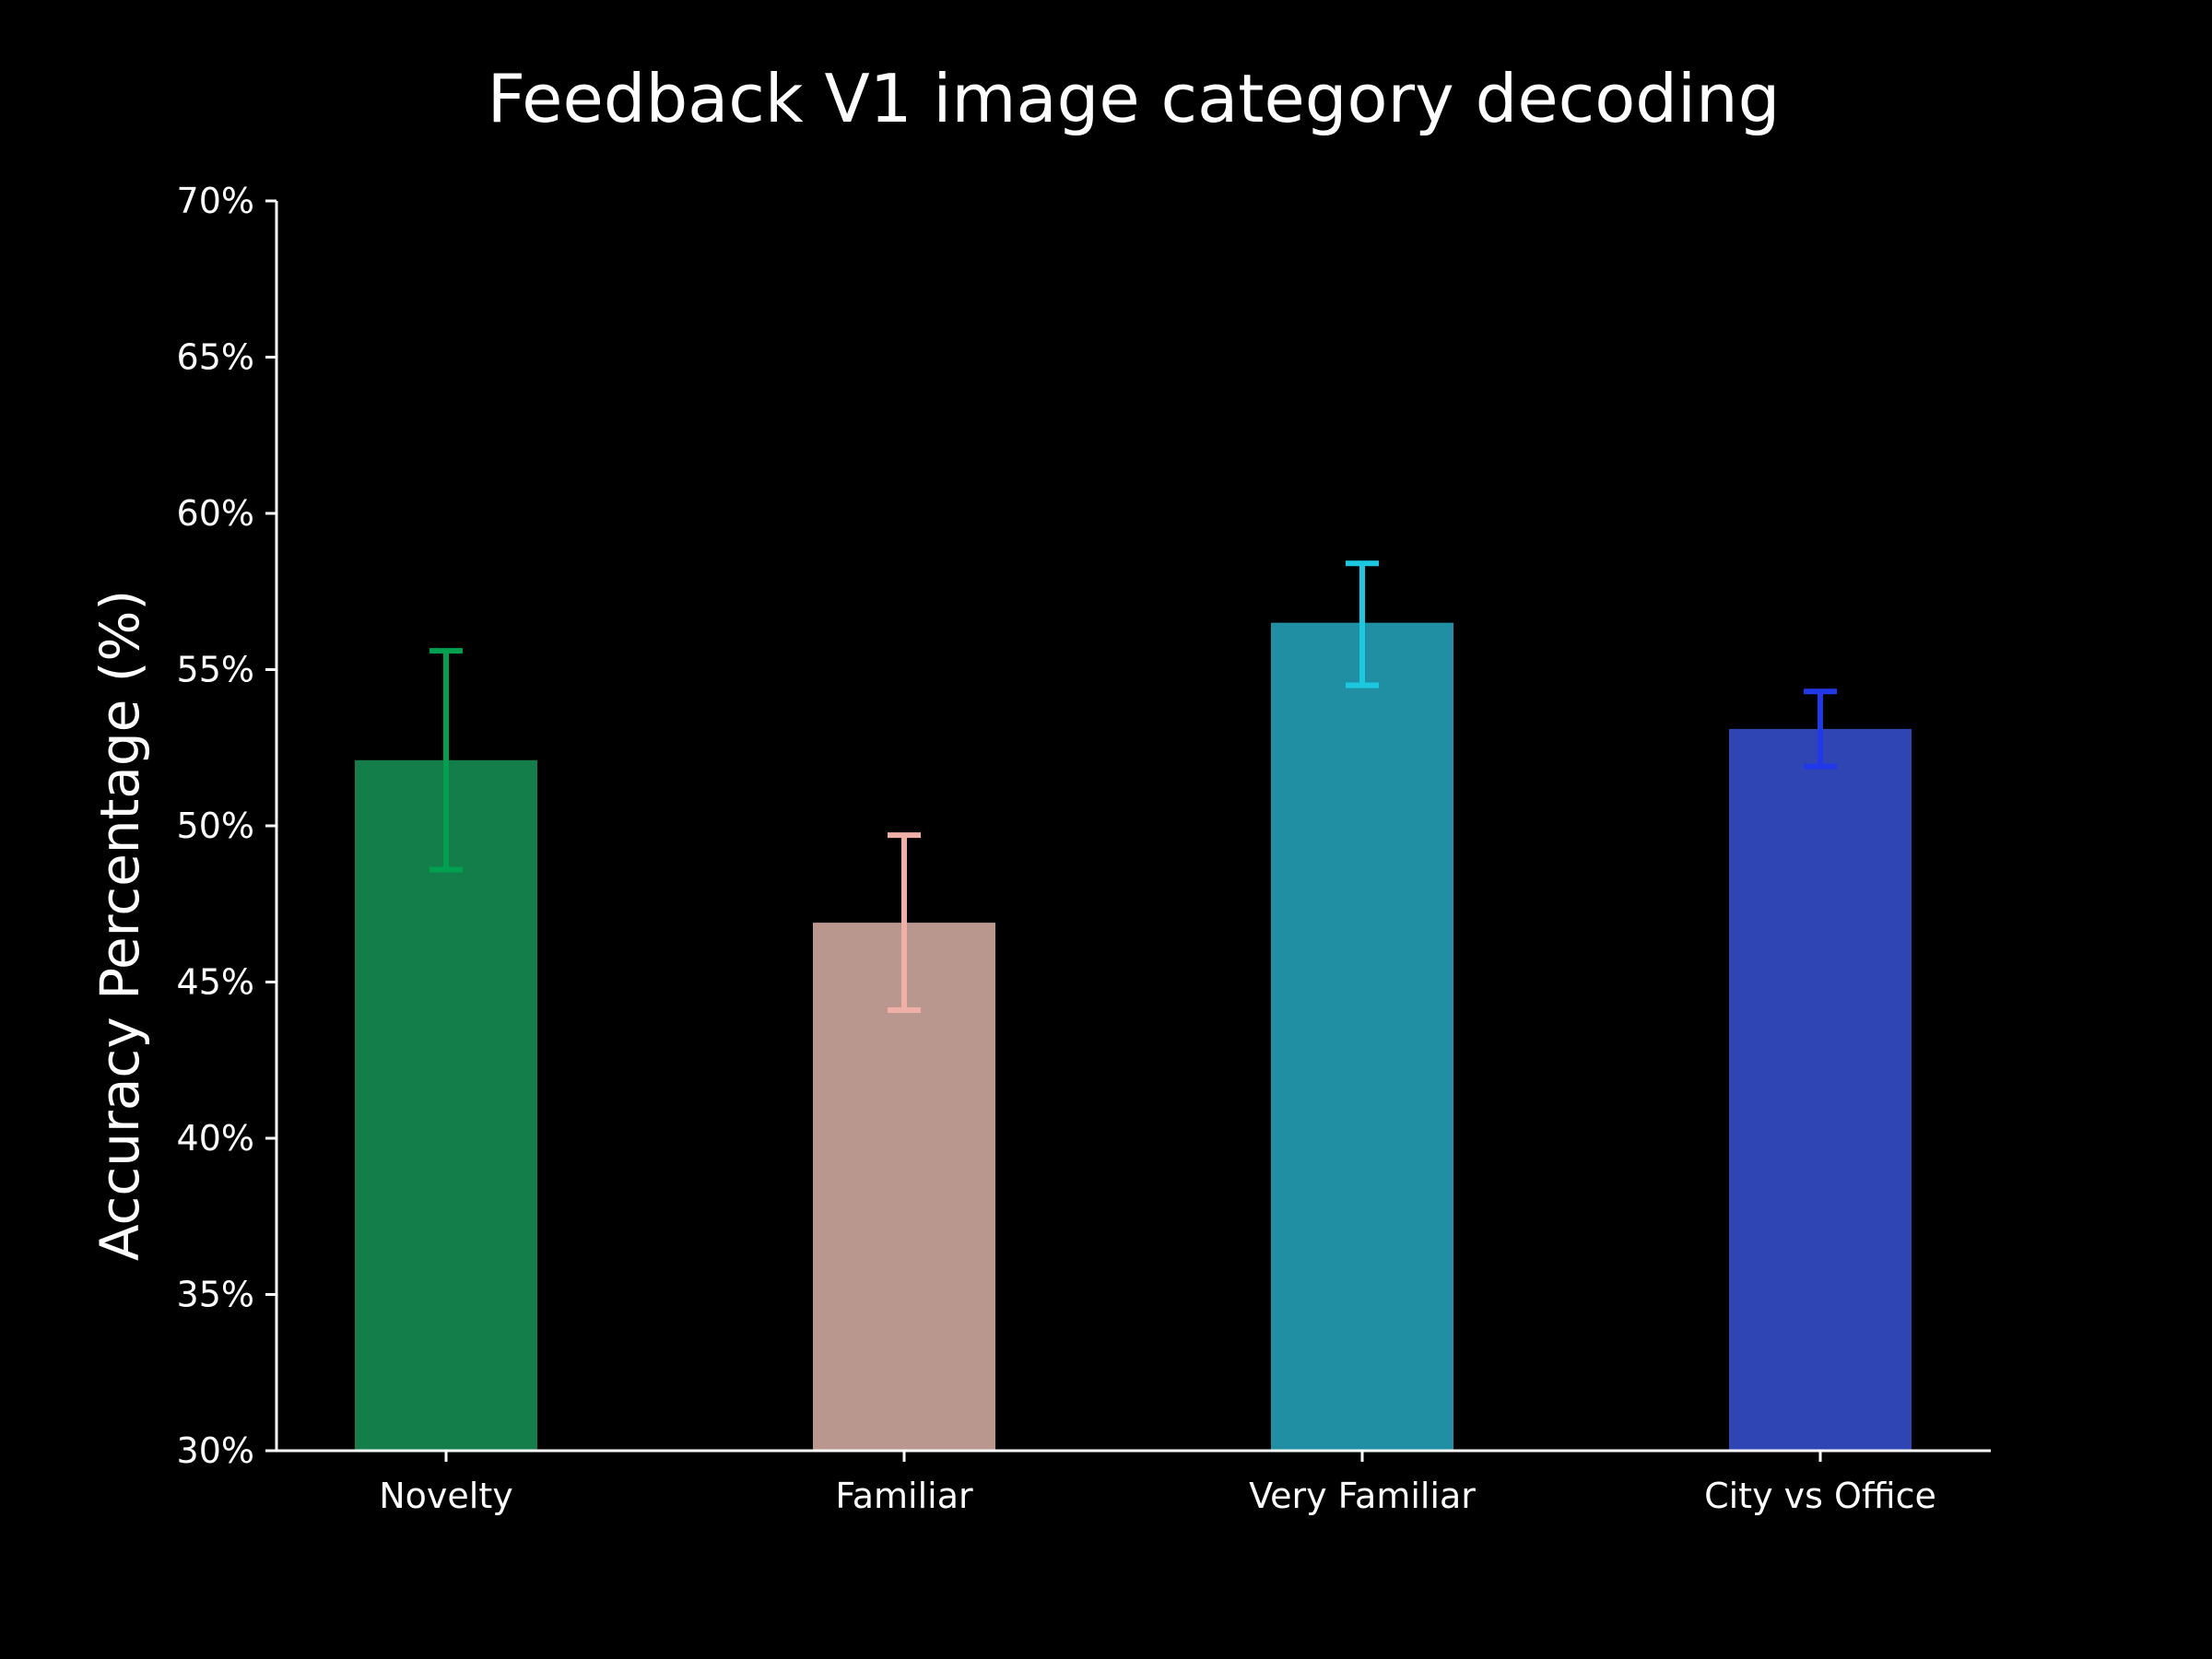 This screenshot has height=1659, width=2212. I want to click on y-tick-label: 60%, so click(215, 513).